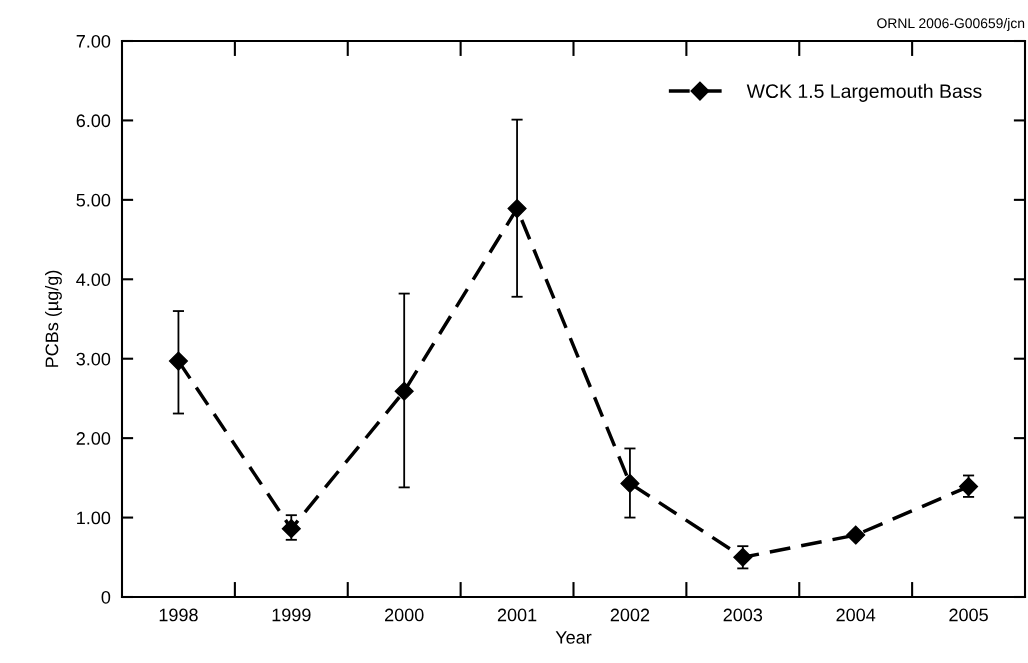 The width and height of the screenshot is (1028, 663). What do you see at coordinates (404, 615) in the screenshot?
I see `x-tick-label: 2000` at bounding box center [404, 615].